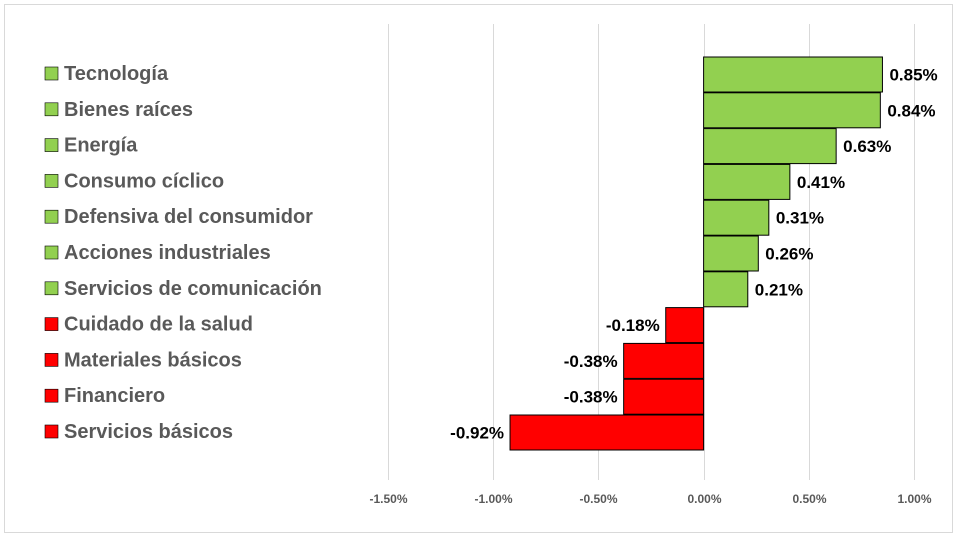 This screenshot has height=538, width=957. I want to click on data-label: 0.85%, so click(913, 75).